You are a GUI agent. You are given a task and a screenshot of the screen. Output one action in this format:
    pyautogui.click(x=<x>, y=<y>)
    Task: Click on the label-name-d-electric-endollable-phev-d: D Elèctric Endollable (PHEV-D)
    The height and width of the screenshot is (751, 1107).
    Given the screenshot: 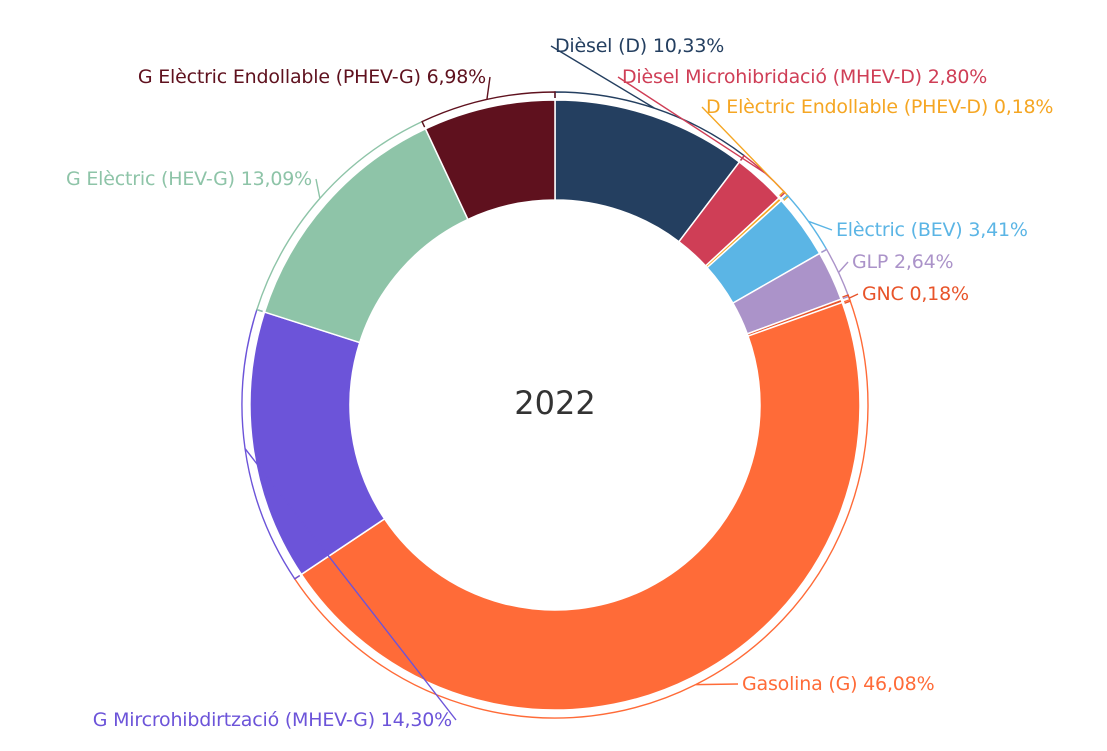 What is the action you would take?
    pyautogui.click(x=850, y=107)
    